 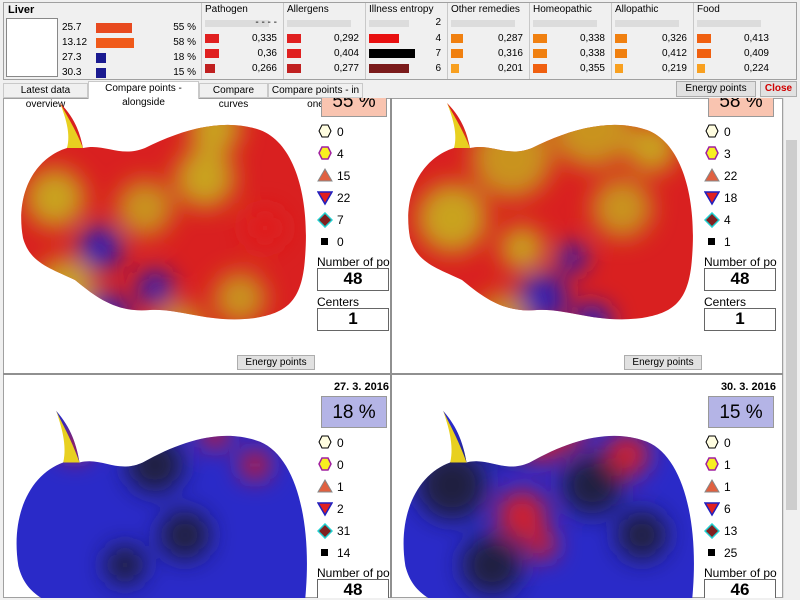 What do you see at coordinates (510, 53) in the screenshot?
I see `category-value: 0,316` at bounding box center [510, 53].